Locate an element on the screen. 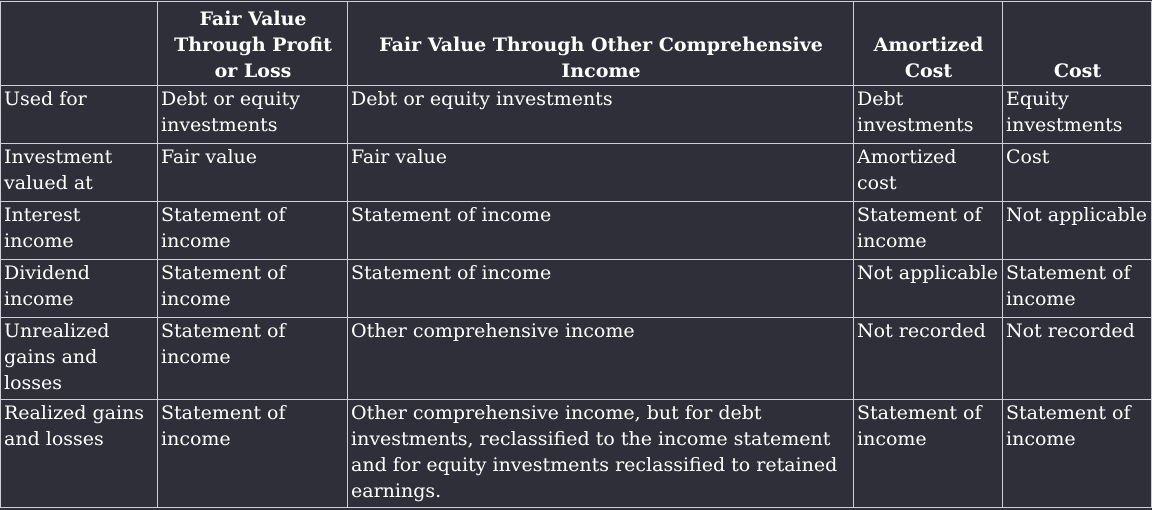 The image size is (1152, 510). table-cell: Amortized cost is located at coordinates (928, 172).